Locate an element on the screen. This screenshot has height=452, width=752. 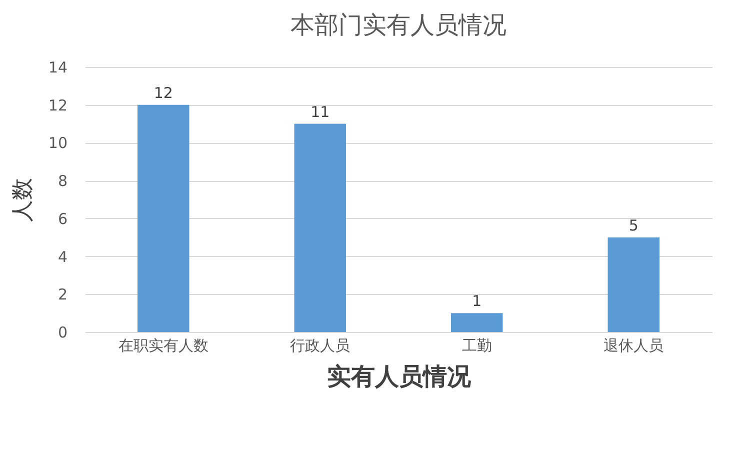
y-tick-label: 12 is located at coordinates (58, 105).